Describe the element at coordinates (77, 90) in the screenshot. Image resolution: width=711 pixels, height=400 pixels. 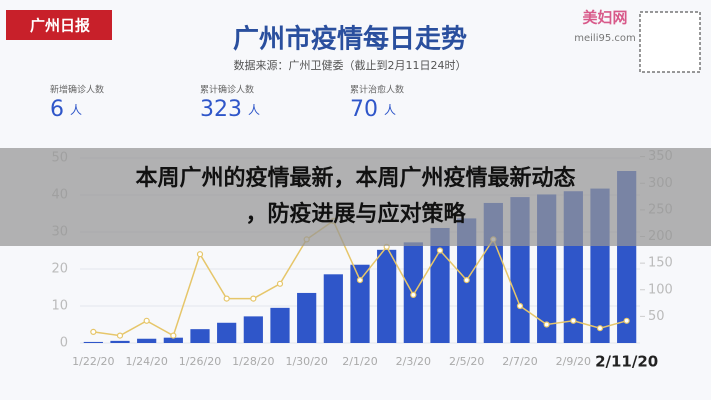
I see `stat-label: 新增确诊人数` at that location.